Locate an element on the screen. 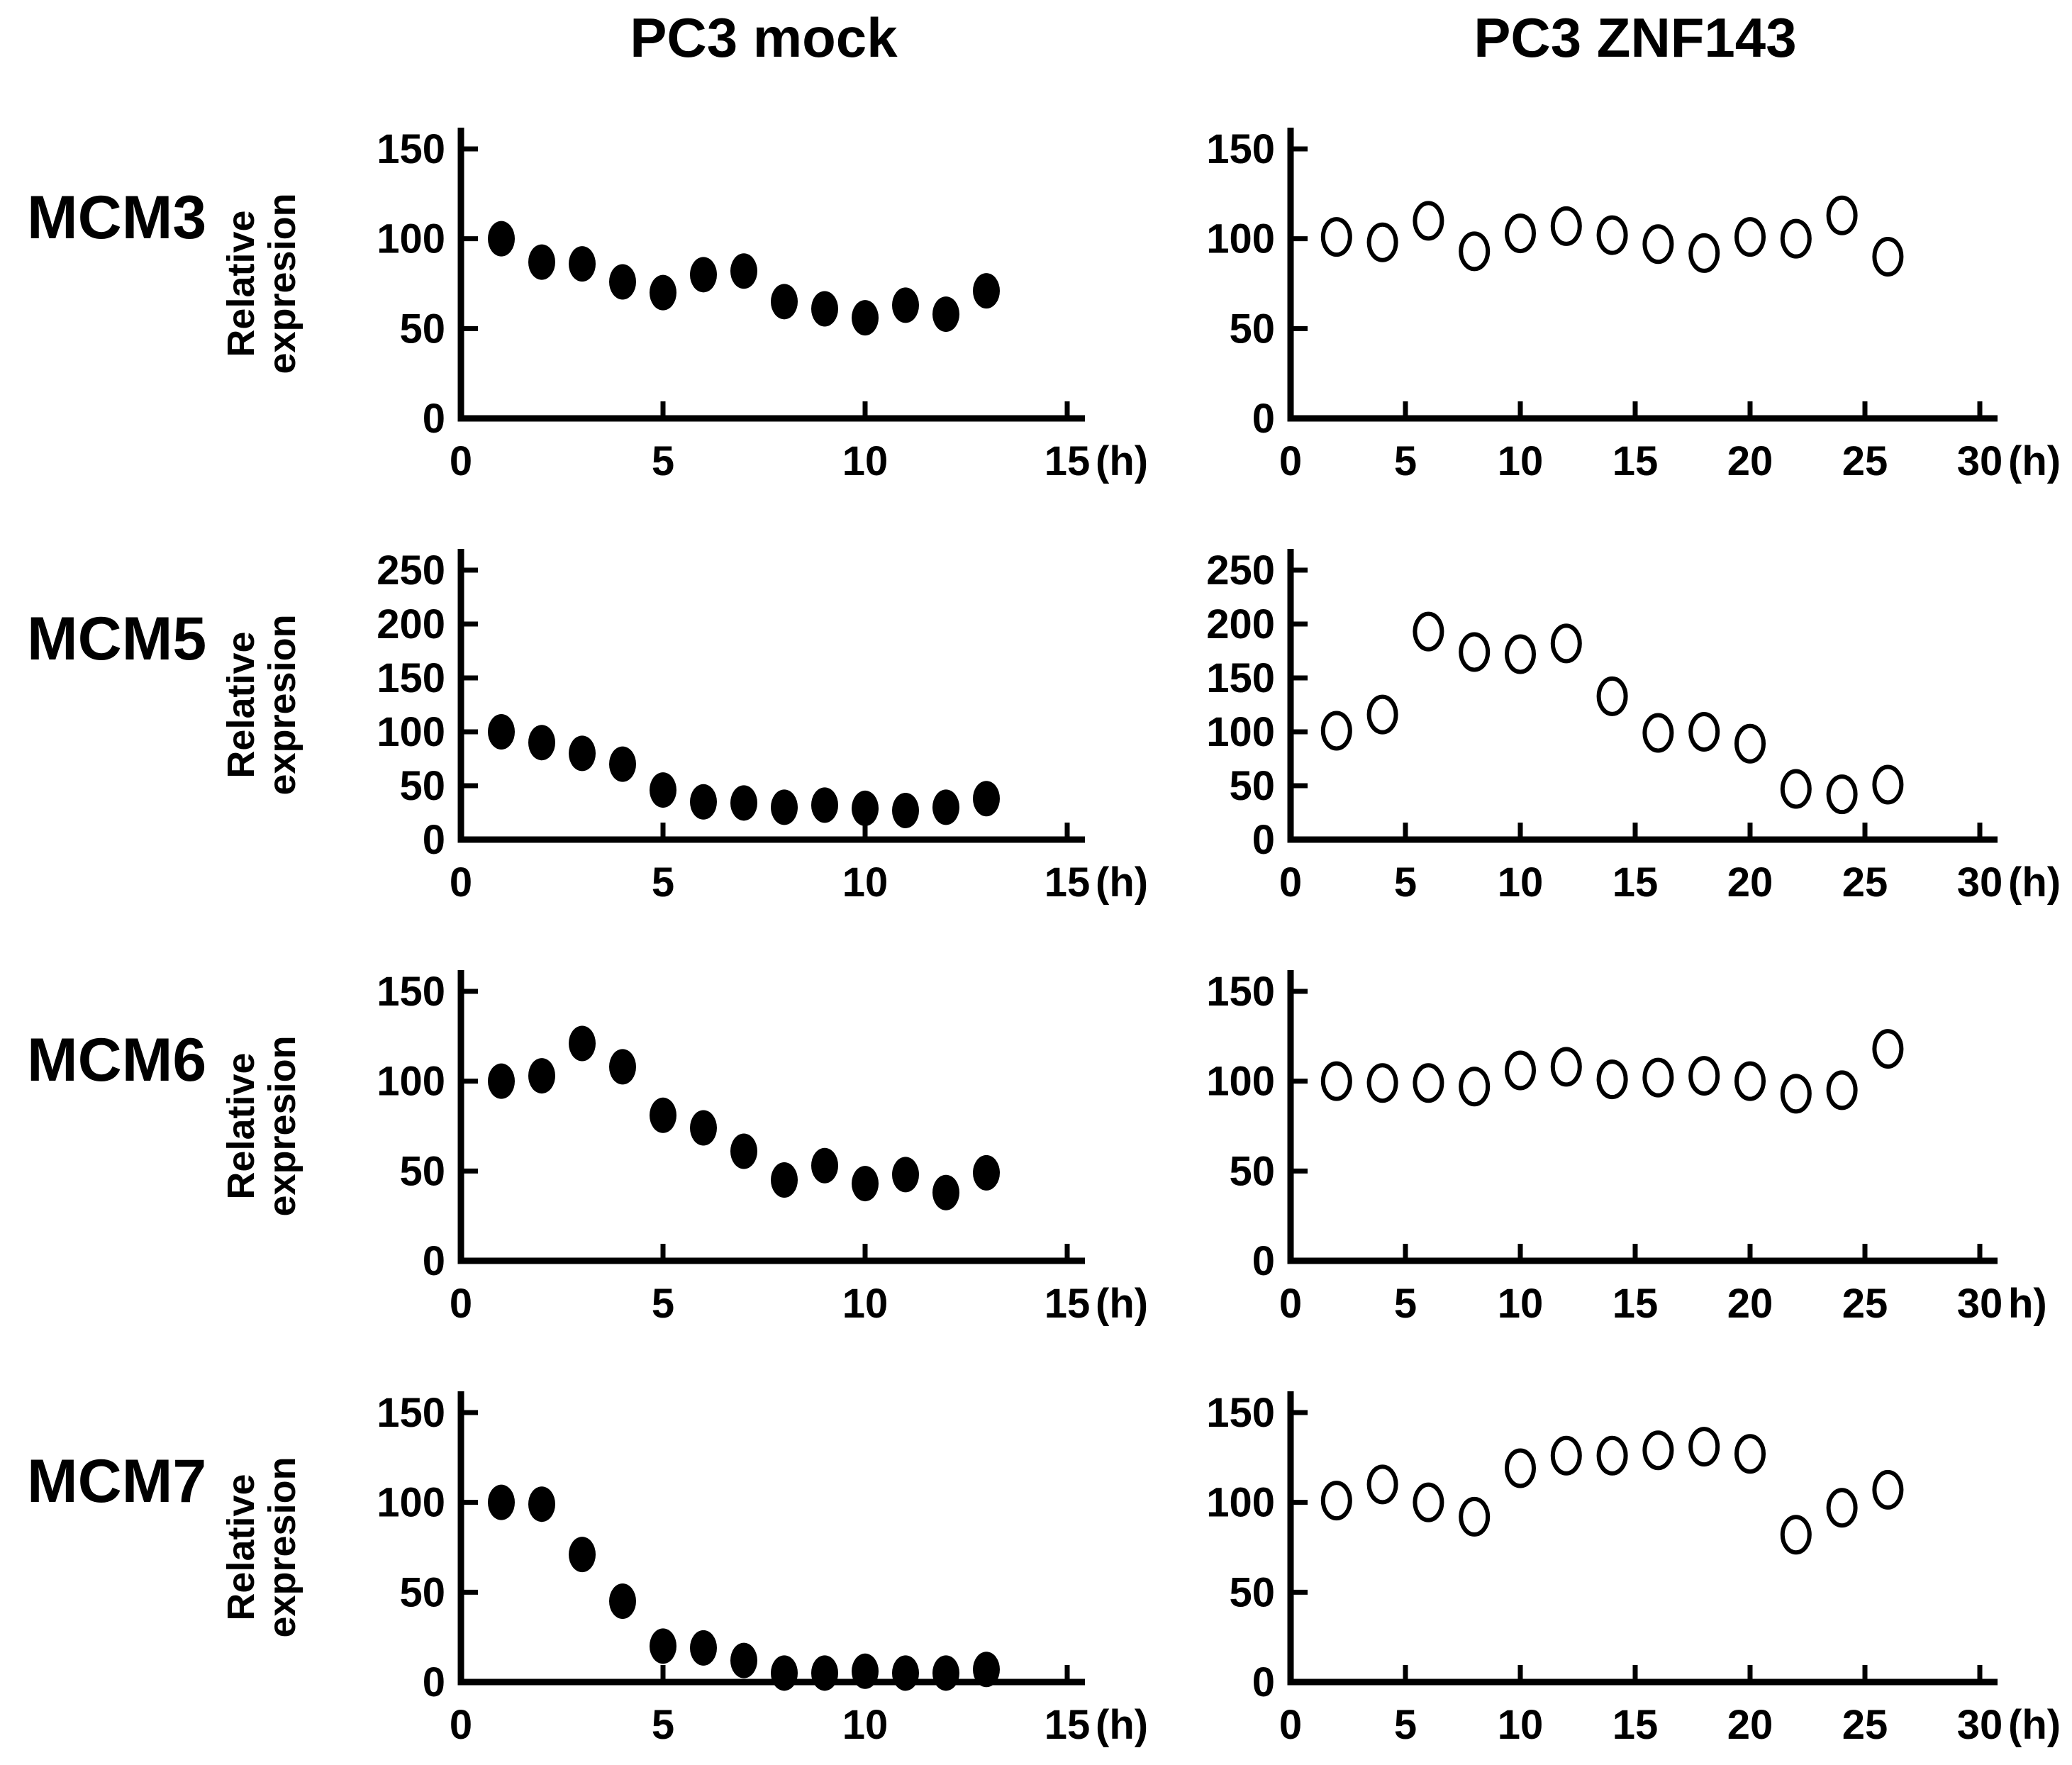 This screenshot has width=2072, height=1765. x-tick-label: 20 is located at coordinates (1750, 1304).